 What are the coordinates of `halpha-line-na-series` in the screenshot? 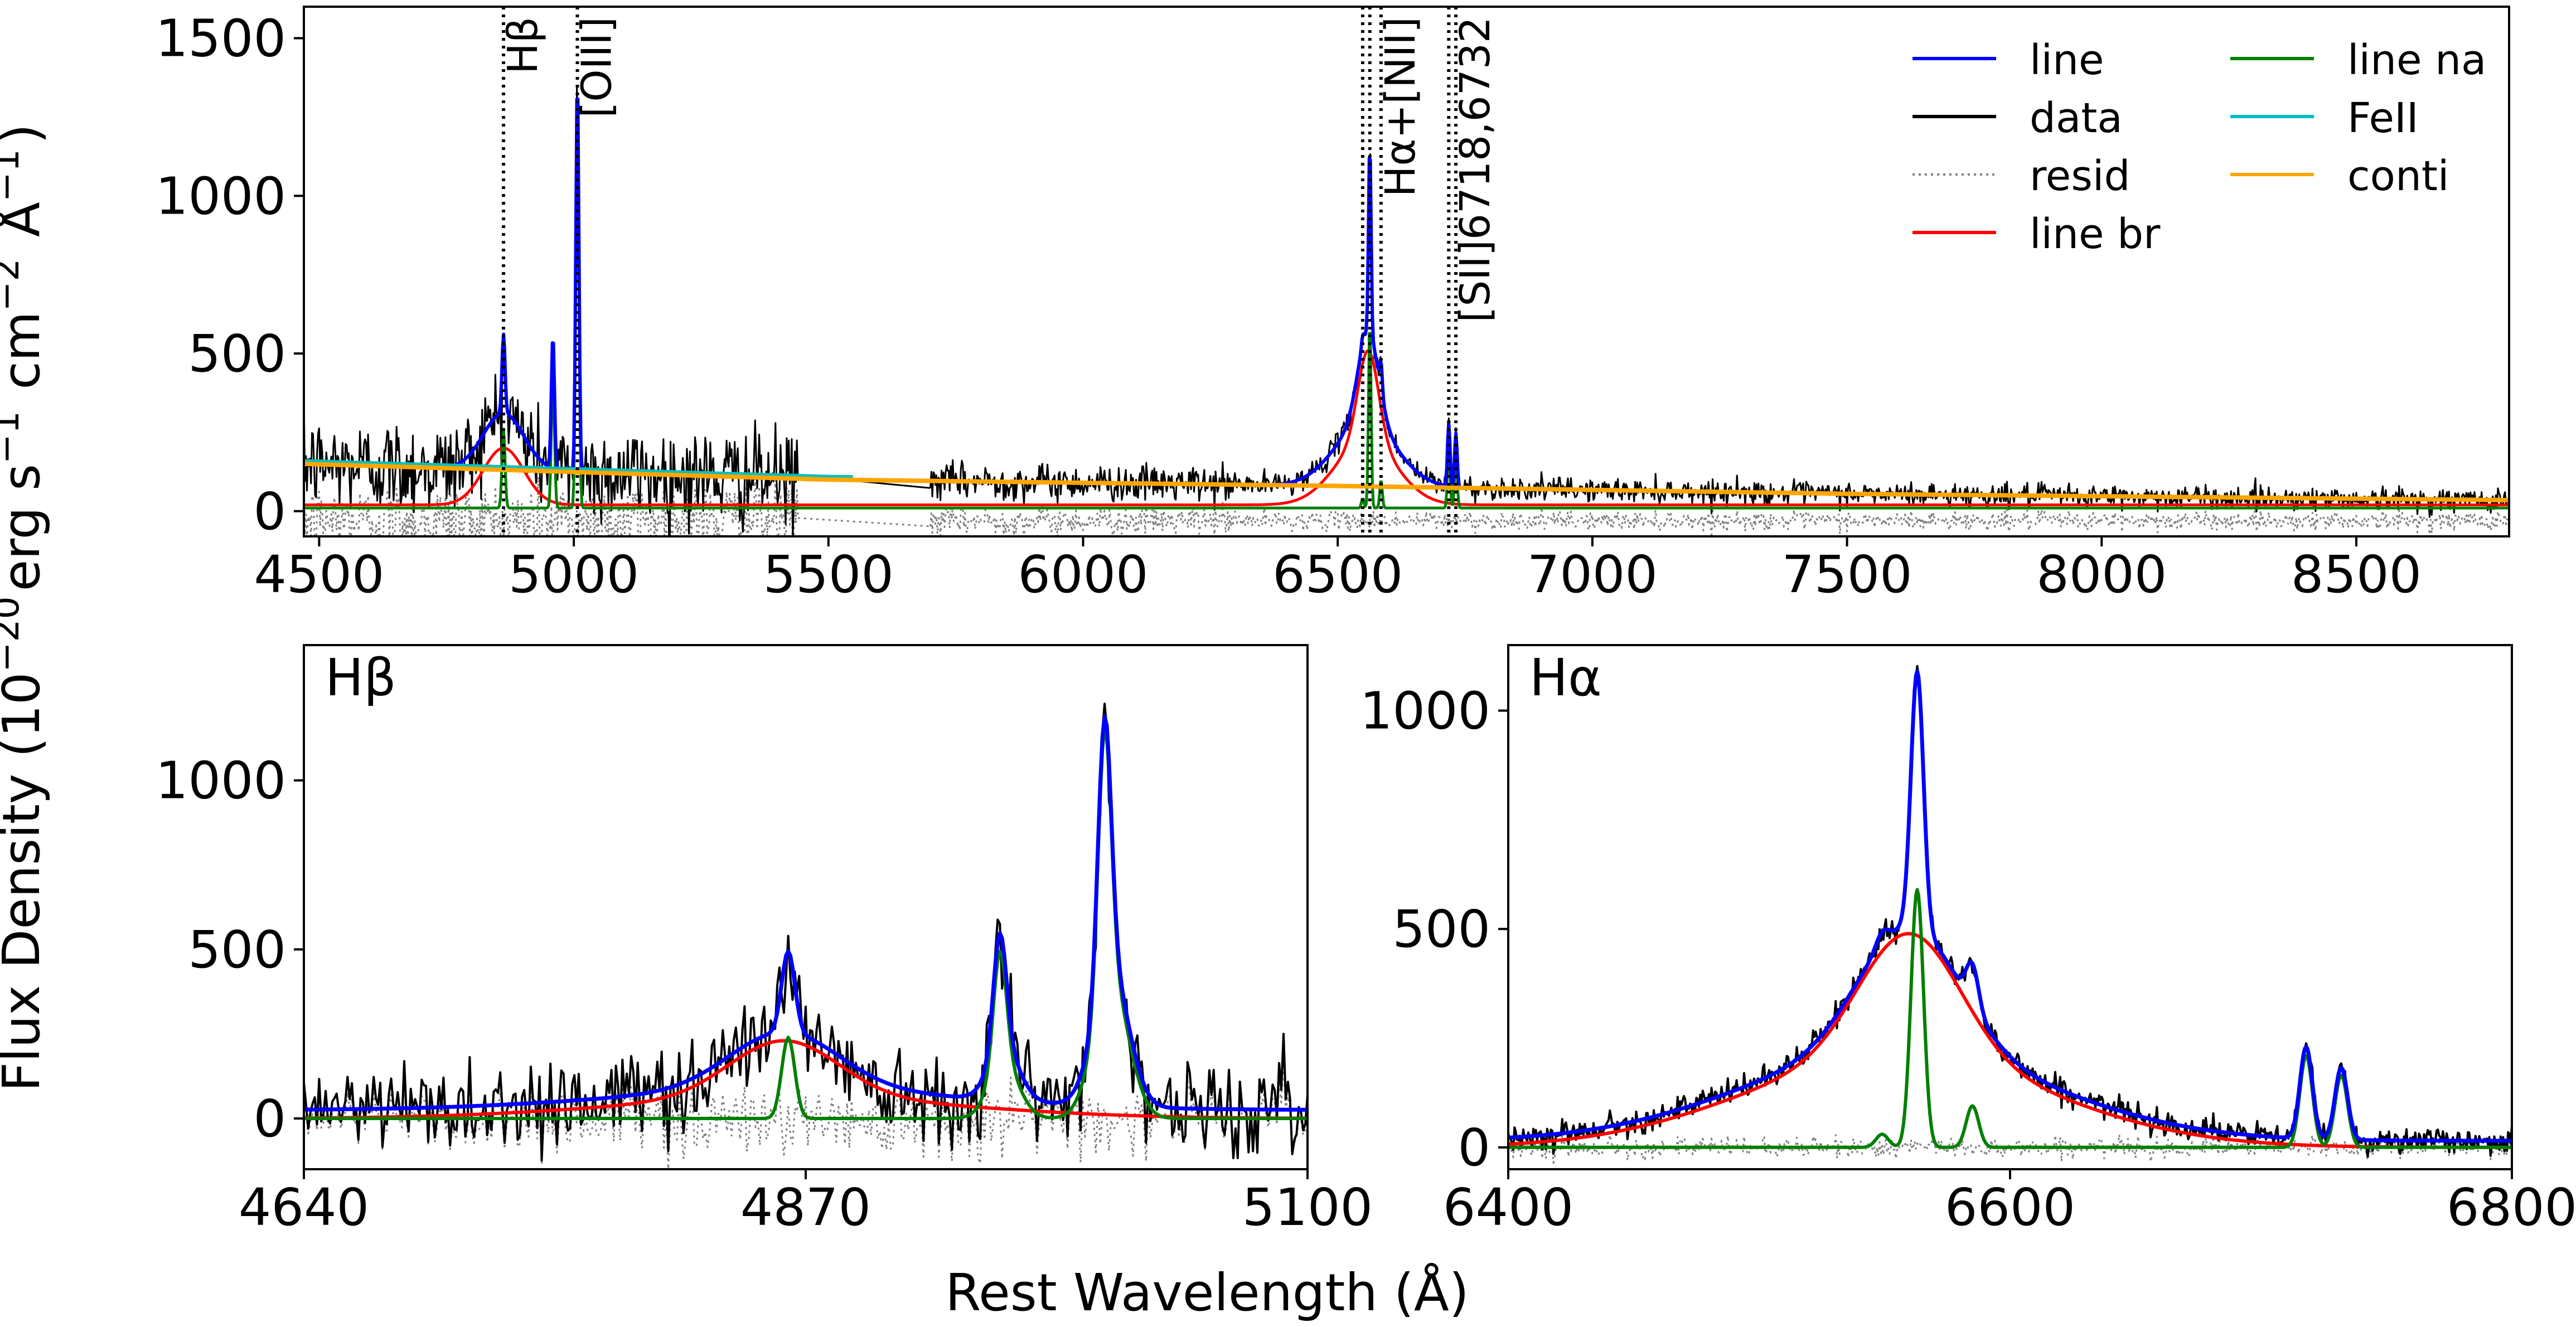 It's located at (2010, 1019).